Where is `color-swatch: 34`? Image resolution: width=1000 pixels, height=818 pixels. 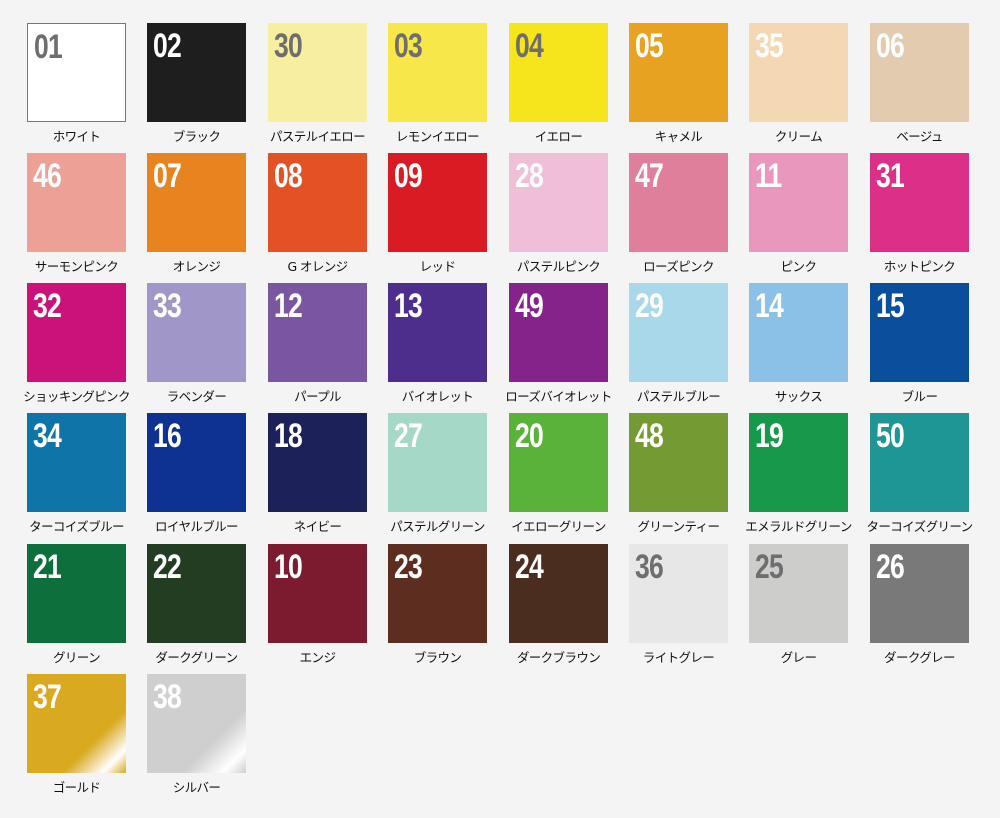 color-swatch: 34 is located at coordinates (76, 462).